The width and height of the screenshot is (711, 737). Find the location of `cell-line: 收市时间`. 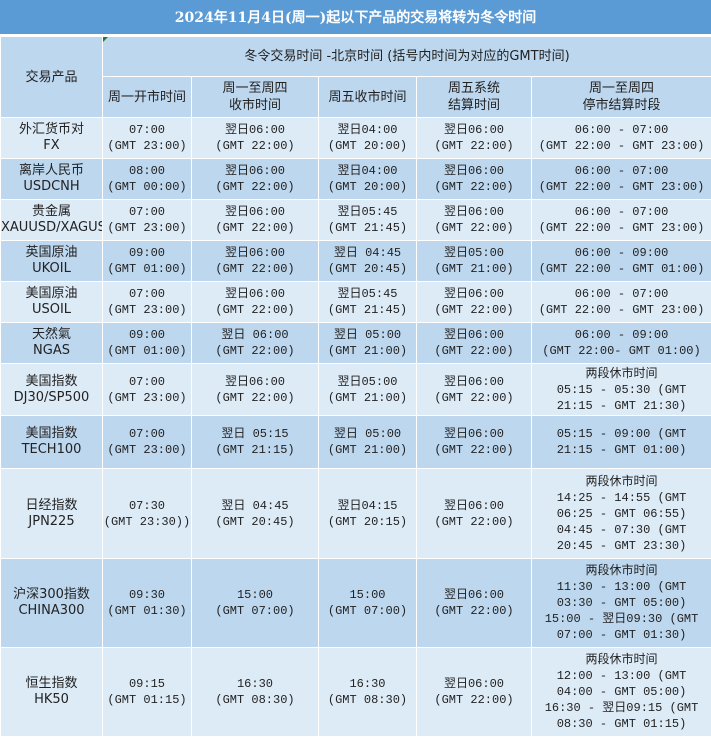

cell-line: 收市时间 is located at coordinates (255, 105).